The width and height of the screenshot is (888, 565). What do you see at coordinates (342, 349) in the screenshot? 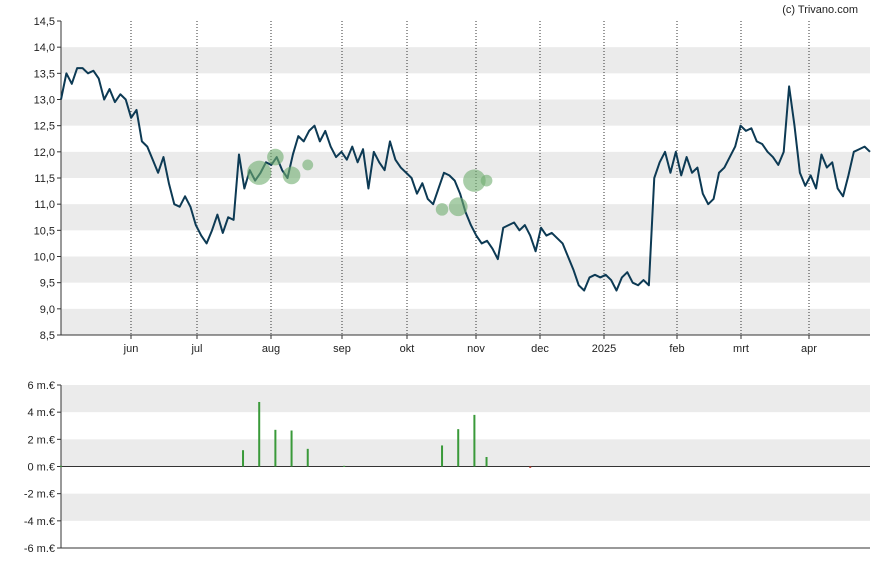
I see `month-label: sep` at bounding box center [342, 349].